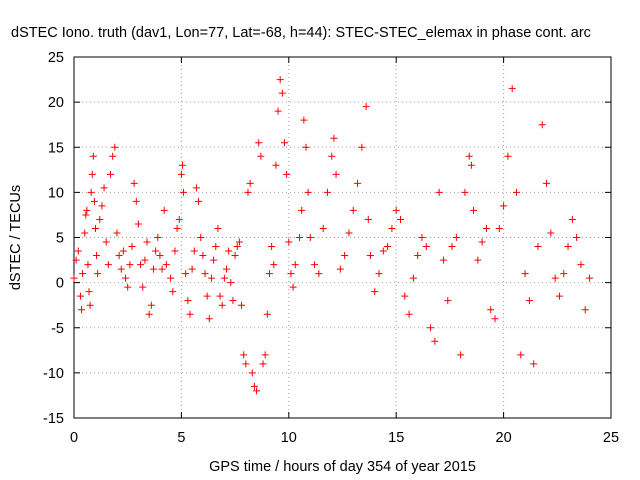 Image resolution: width=640 pixels, height=480 pixels. I want to click on y-tick-label: 15, so click(56, 148).